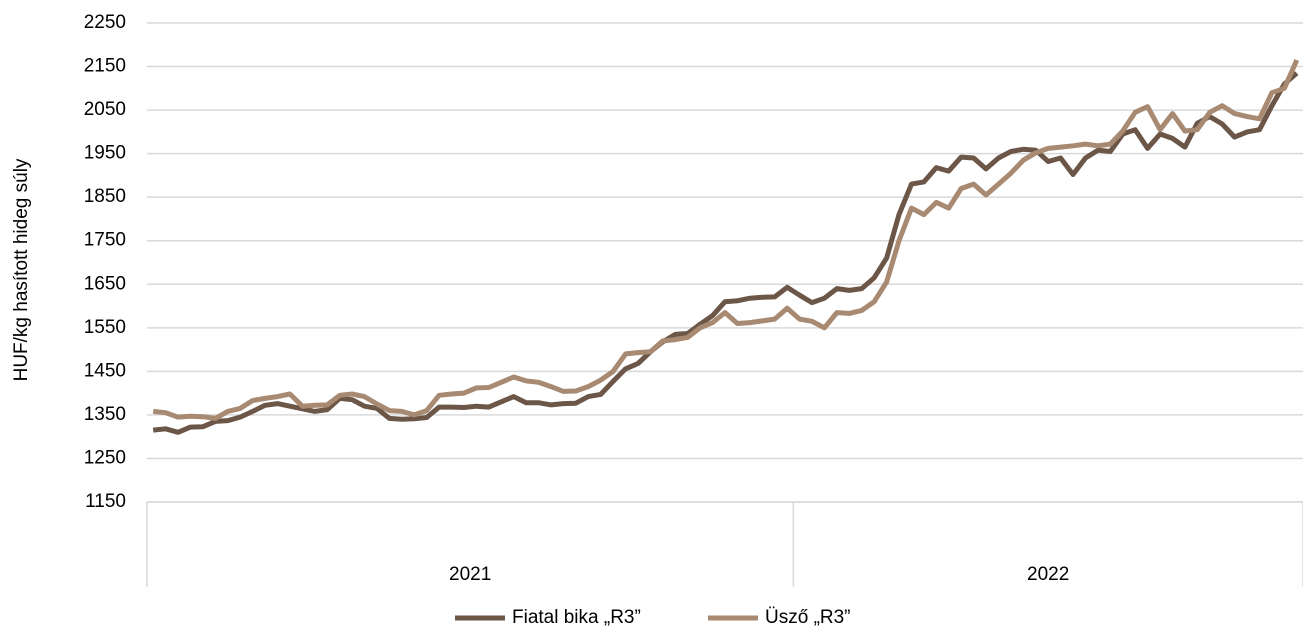 The image size is (1303, 635). Describe the element at coordinates (21, 269) in the screenshot. I see `y-axis-label: HUF/kg hasított hideg súly` at that location.